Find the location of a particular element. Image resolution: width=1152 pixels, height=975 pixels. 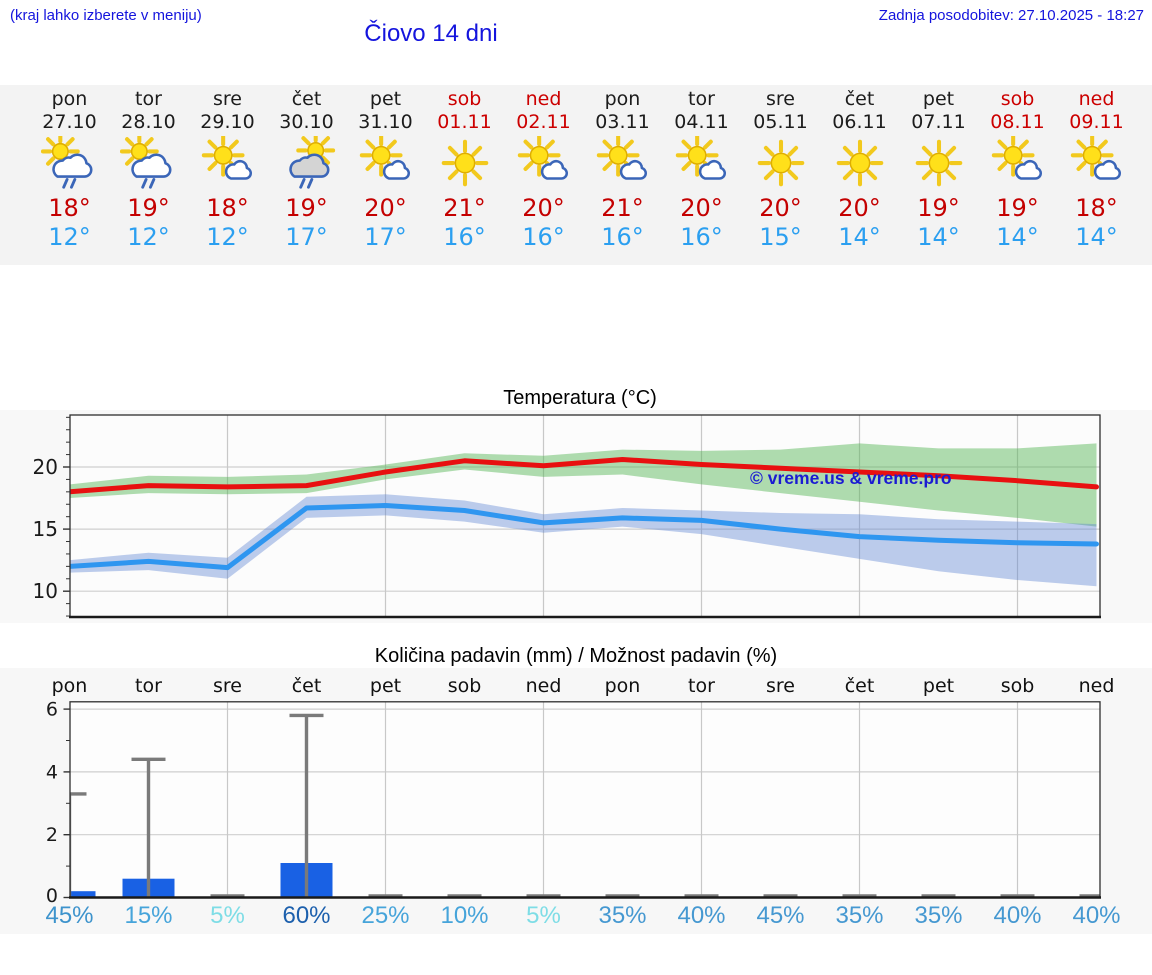

temperature-chart-title: Temperatura (°C) is located at coordinates (580, 398).